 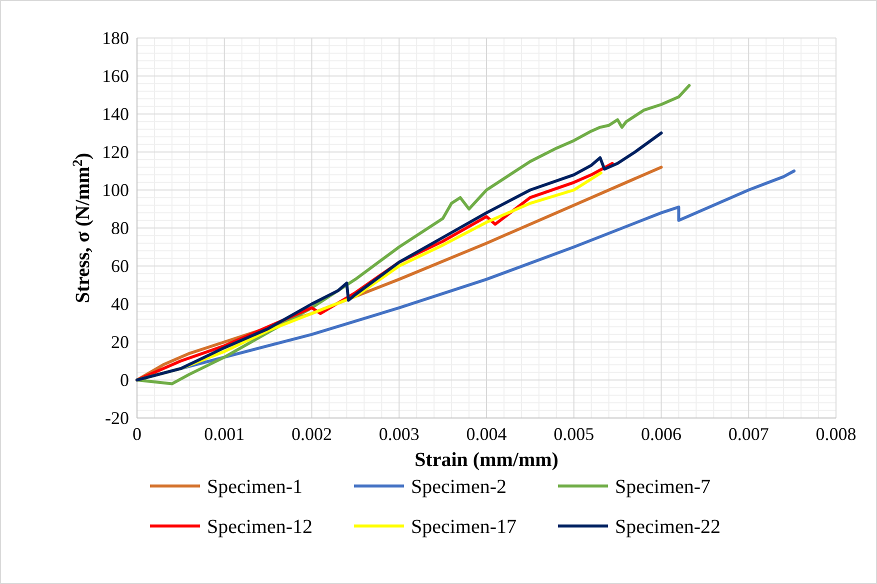 I want to click on y-tick-label: 120, so click(x=115, y=152).